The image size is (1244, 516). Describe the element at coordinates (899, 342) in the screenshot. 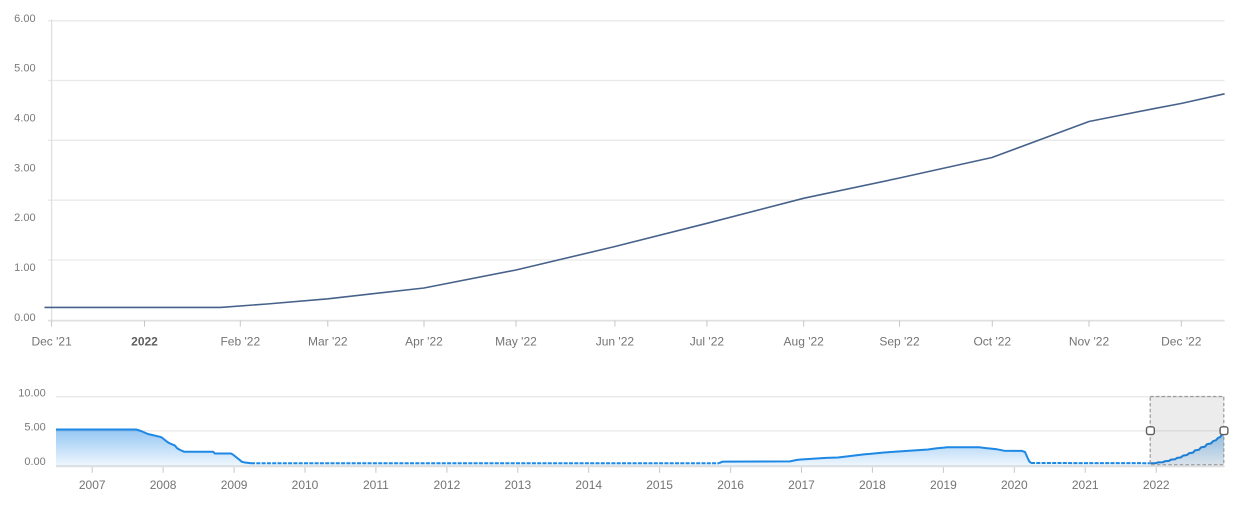

I see `svg-text: Sep '22` at that location.